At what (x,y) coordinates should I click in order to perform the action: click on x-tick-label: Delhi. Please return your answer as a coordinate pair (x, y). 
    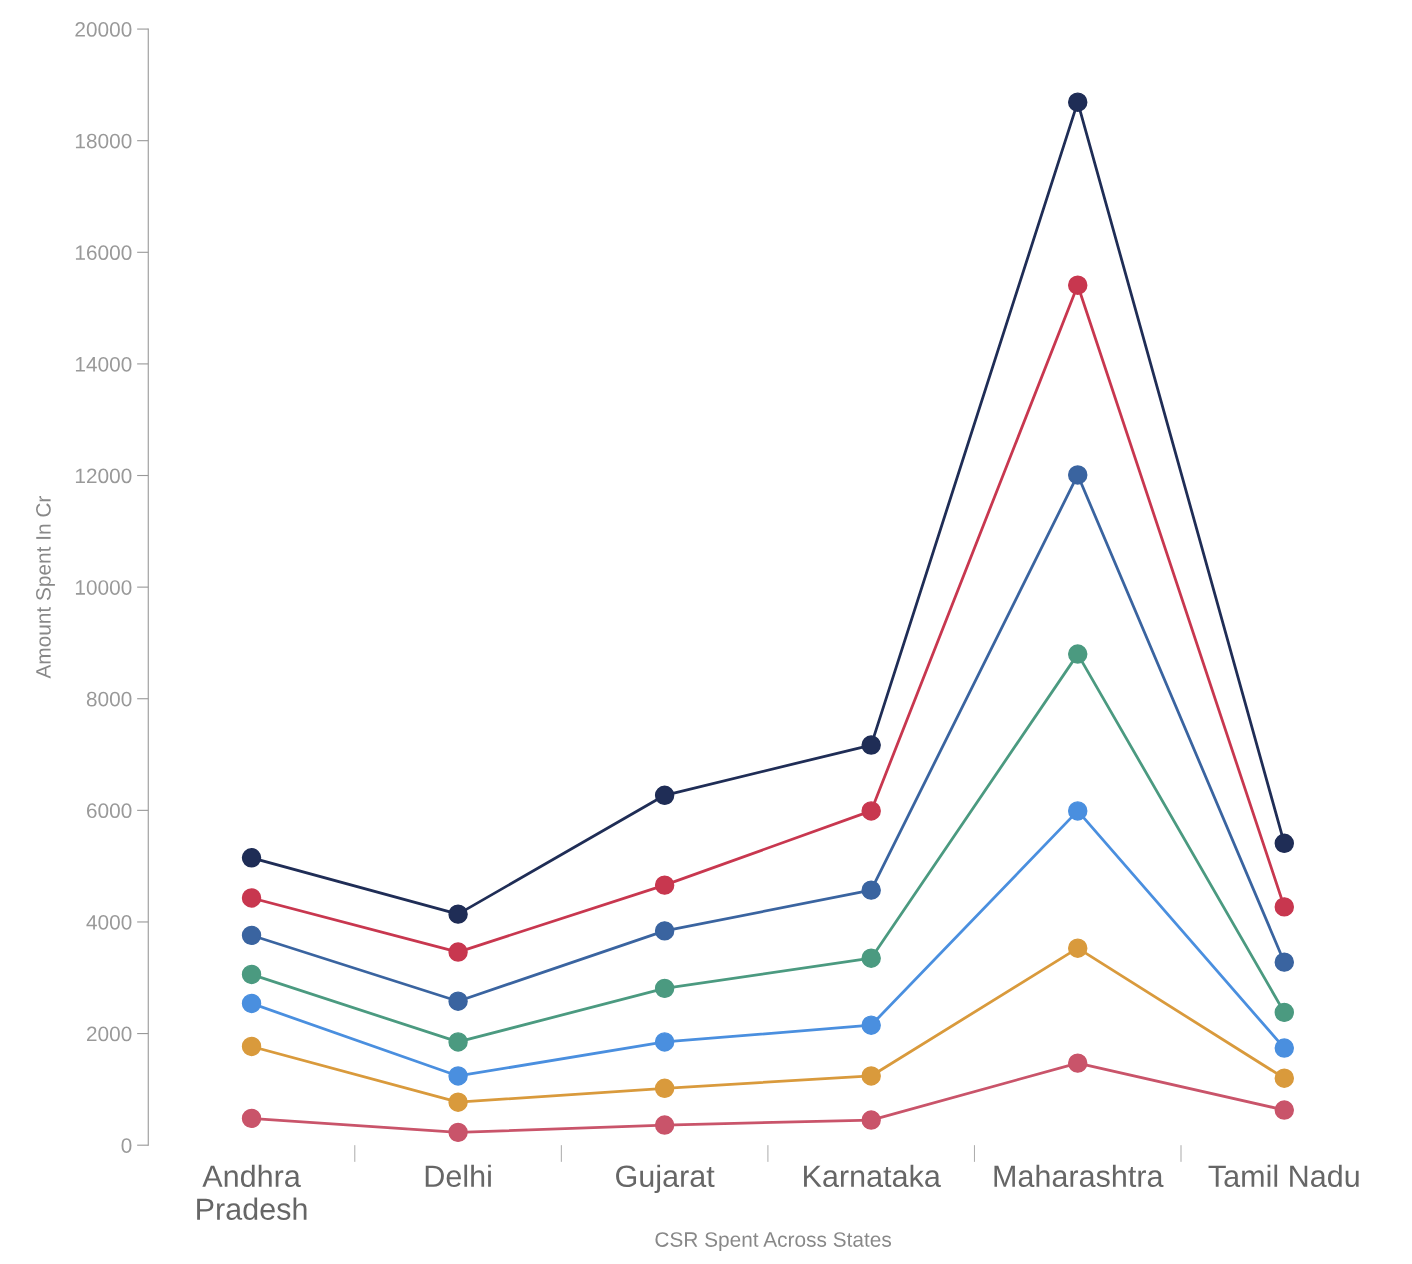
    Looking at the image, I should click on (458, 1176).